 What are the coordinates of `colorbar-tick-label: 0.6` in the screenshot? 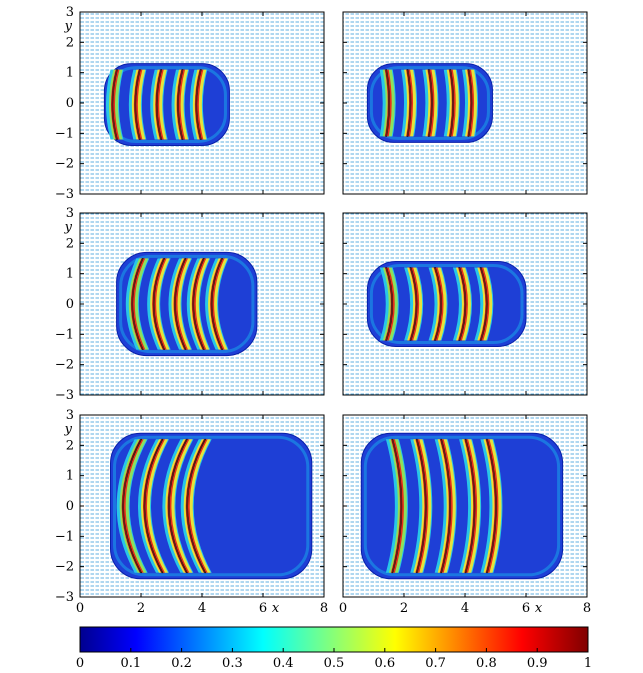 It's located at (384, 663).